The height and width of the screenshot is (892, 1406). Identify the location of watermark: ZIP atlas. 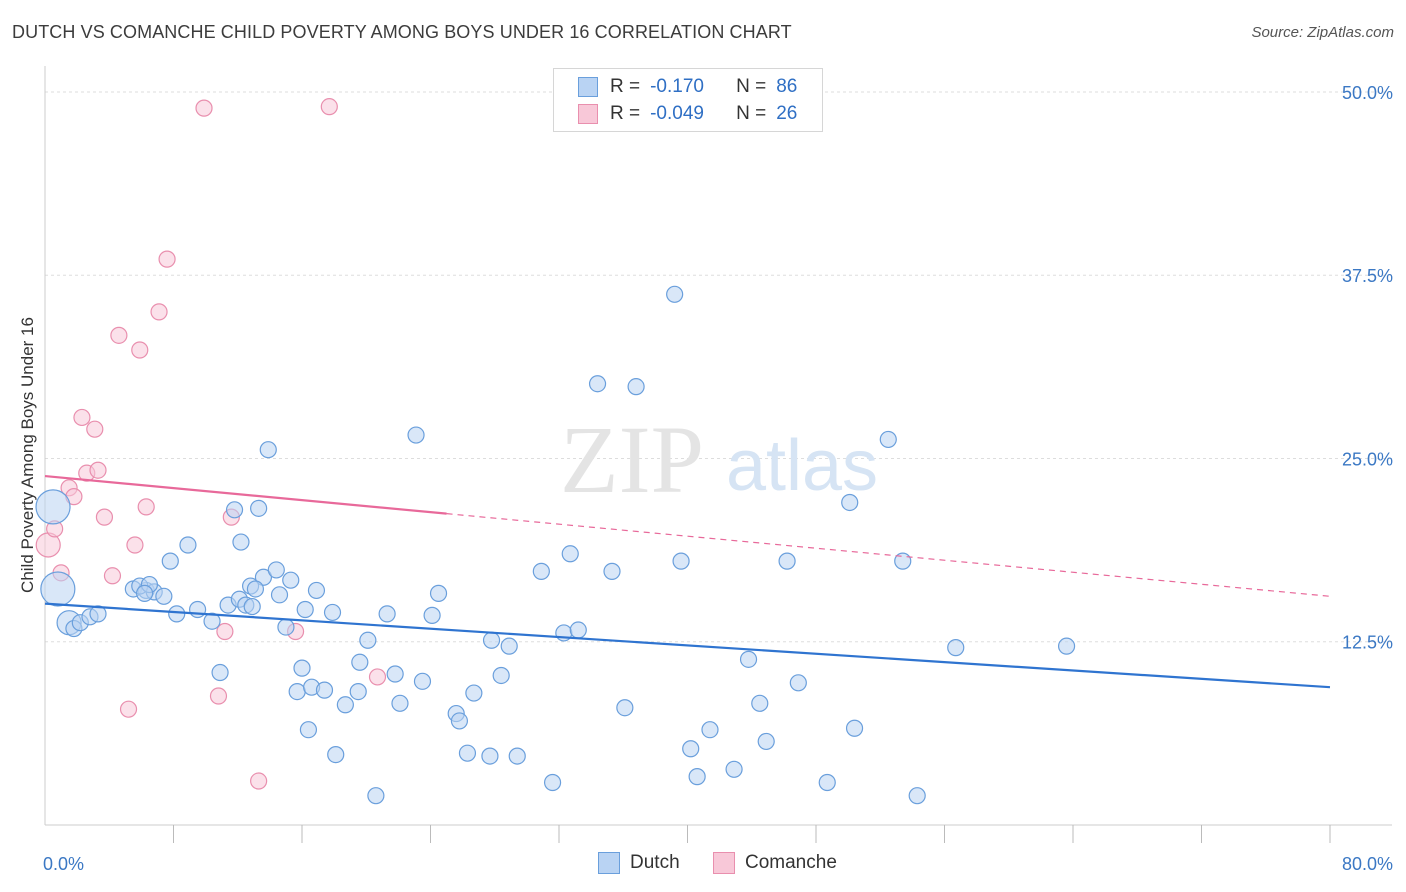
(719, 459).